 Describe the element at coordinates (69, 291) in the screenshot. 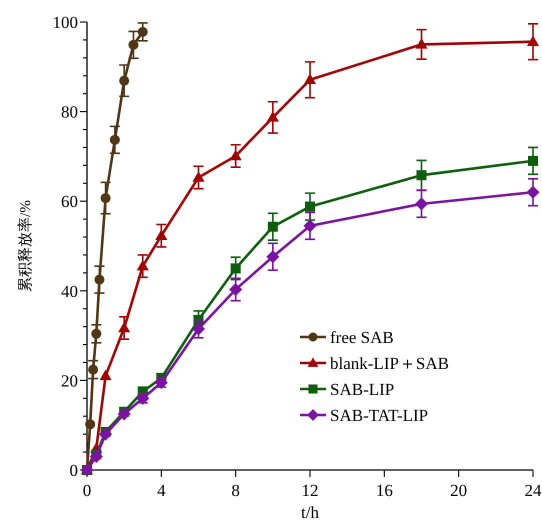

I see `y-tick-label: 40` at that location.